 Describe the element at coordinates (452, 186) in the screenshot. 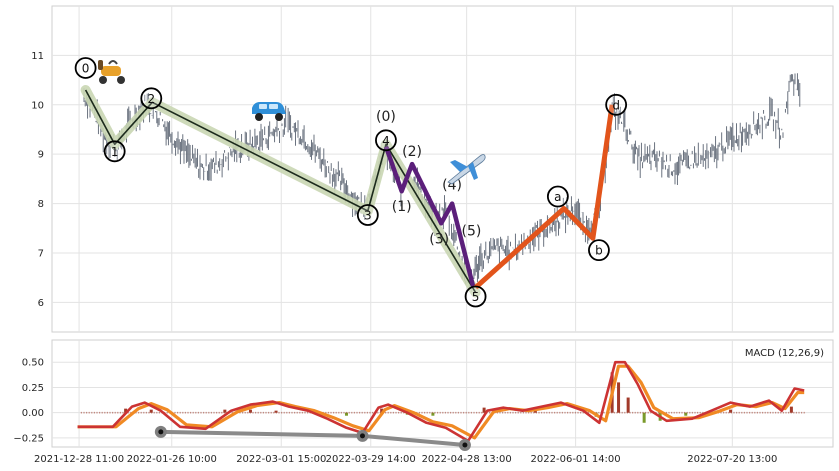

I see `wave-sub-label-4: (4)` at that location.